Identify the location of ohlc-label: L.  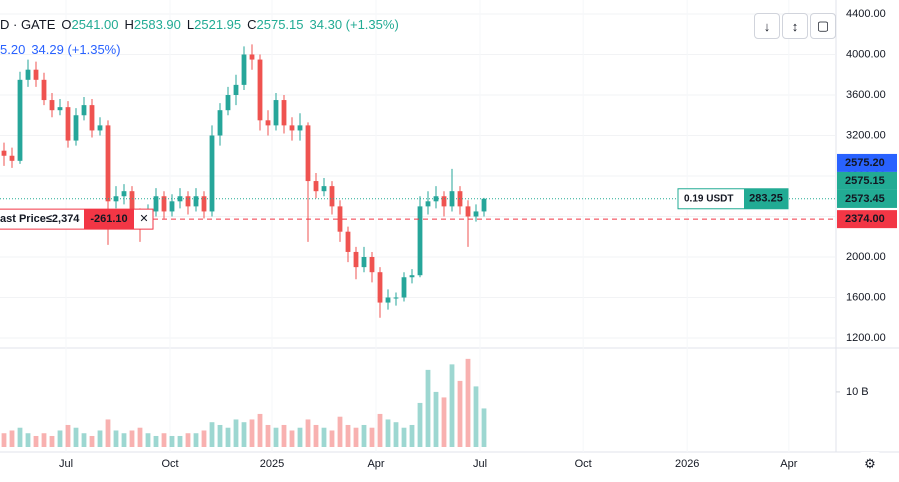
(190, 24).